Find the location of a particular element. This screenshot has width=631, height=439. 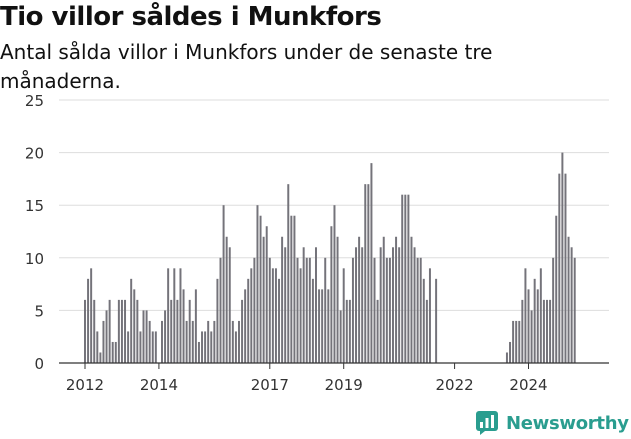

y-tick-label: 0 is located at coordinates (39, 364).